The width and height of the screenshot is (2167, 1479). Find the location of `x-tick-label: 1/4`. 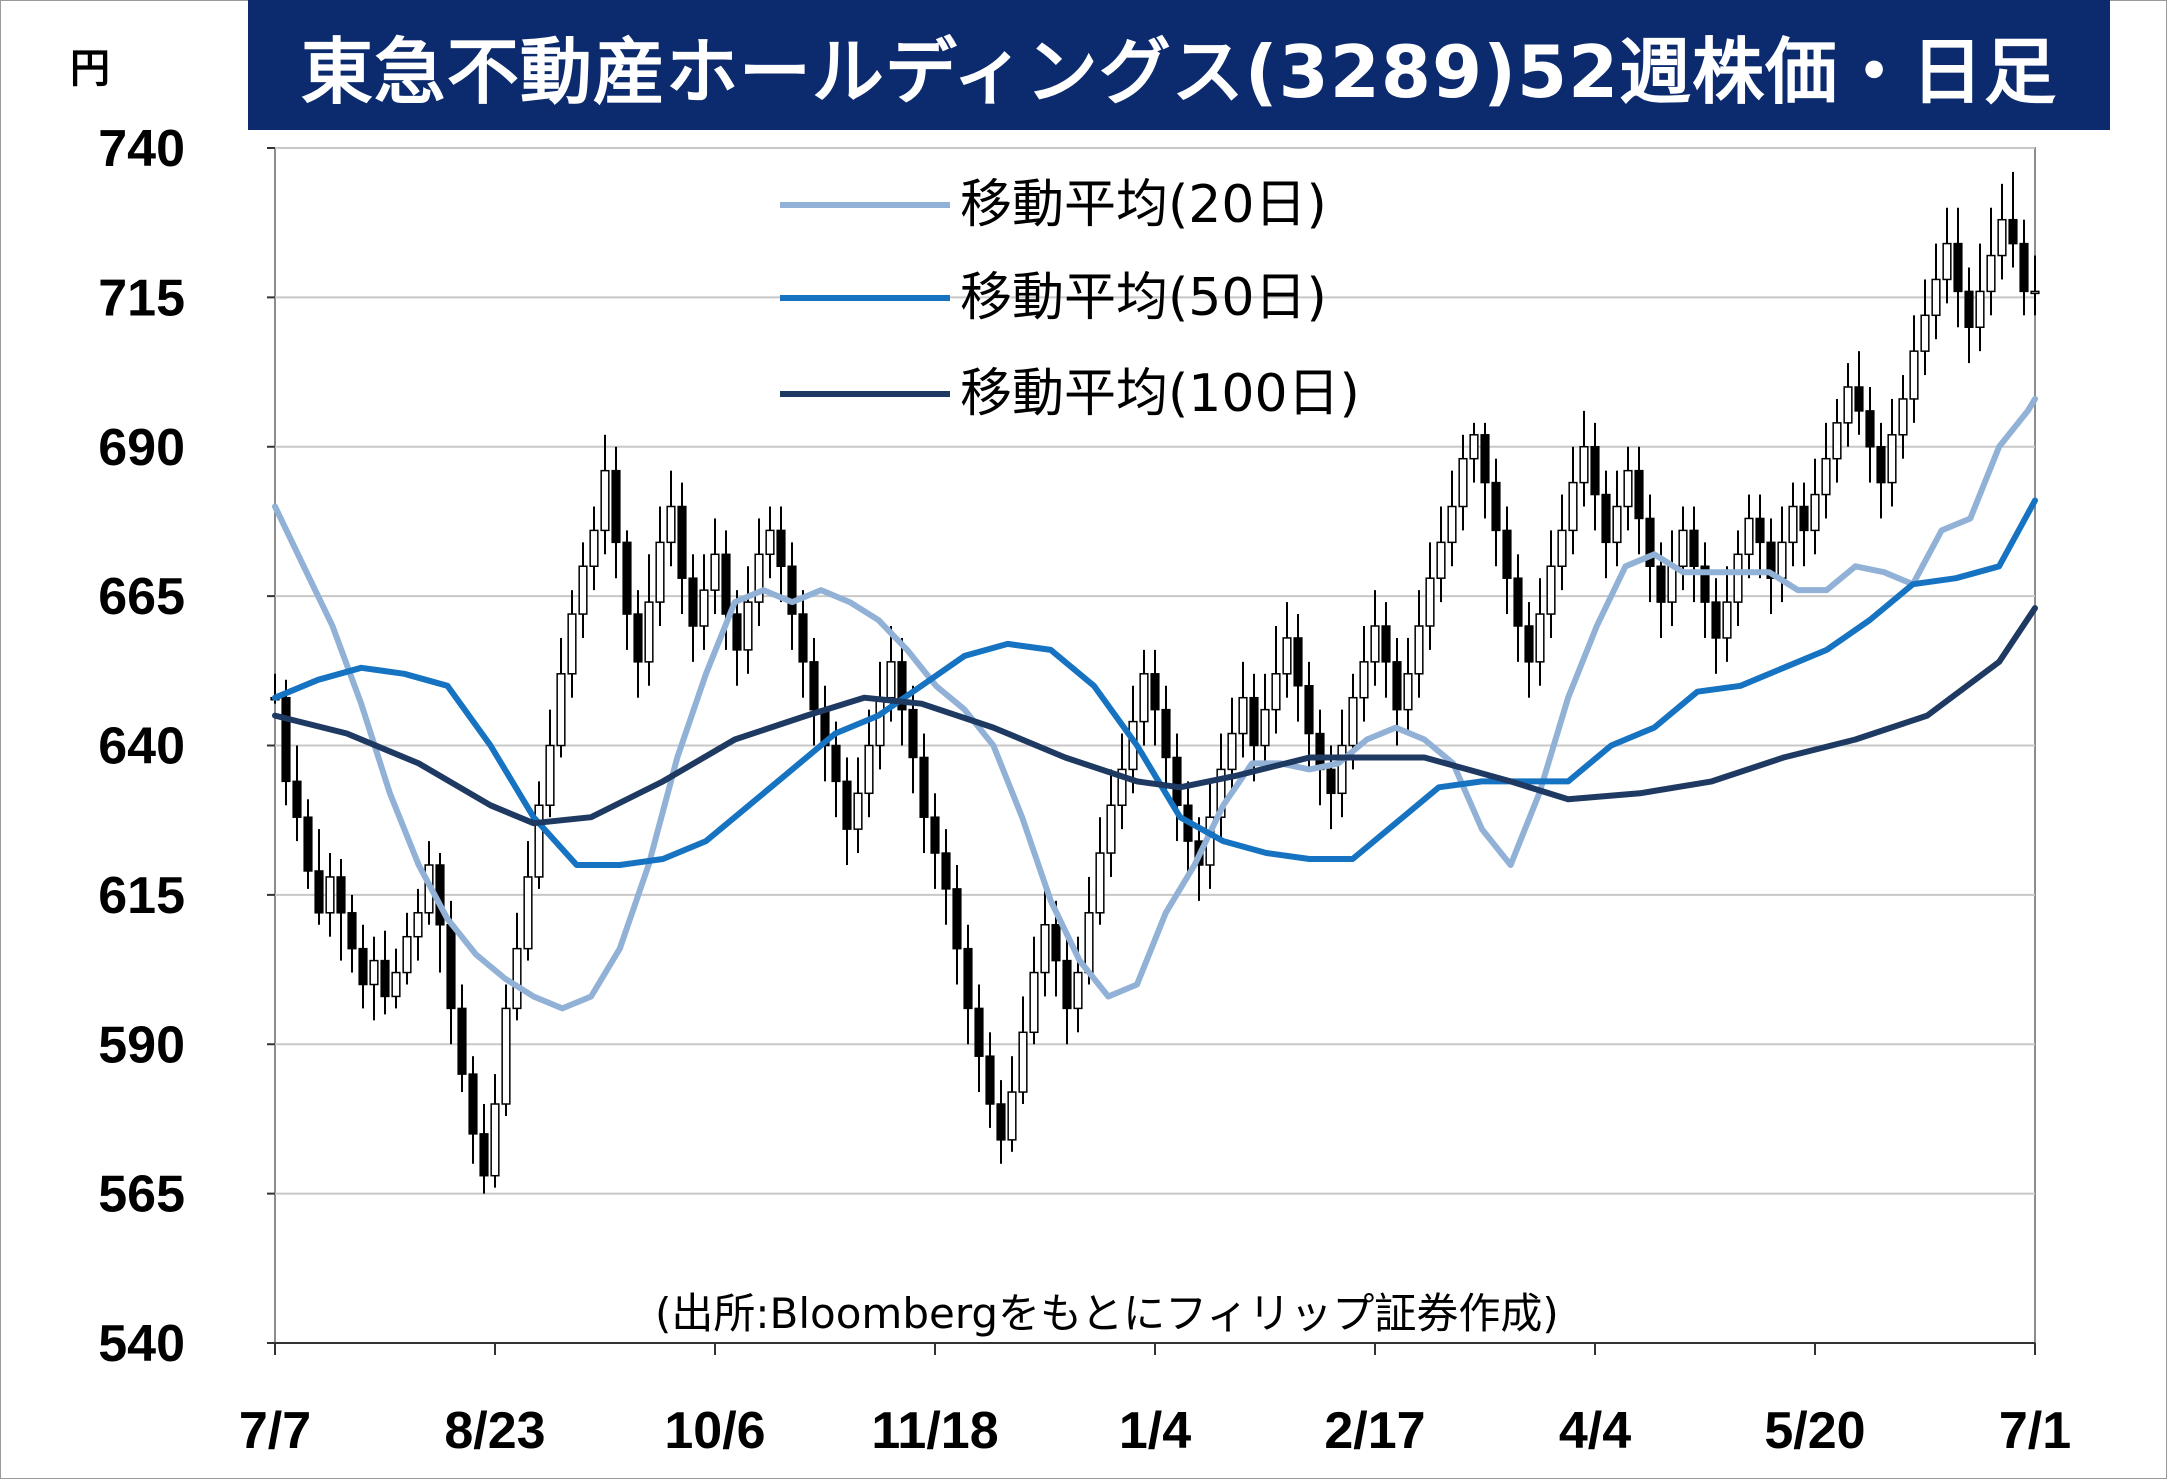

x-tick-label: 1/4 is located at coordinates (1155, 1431).